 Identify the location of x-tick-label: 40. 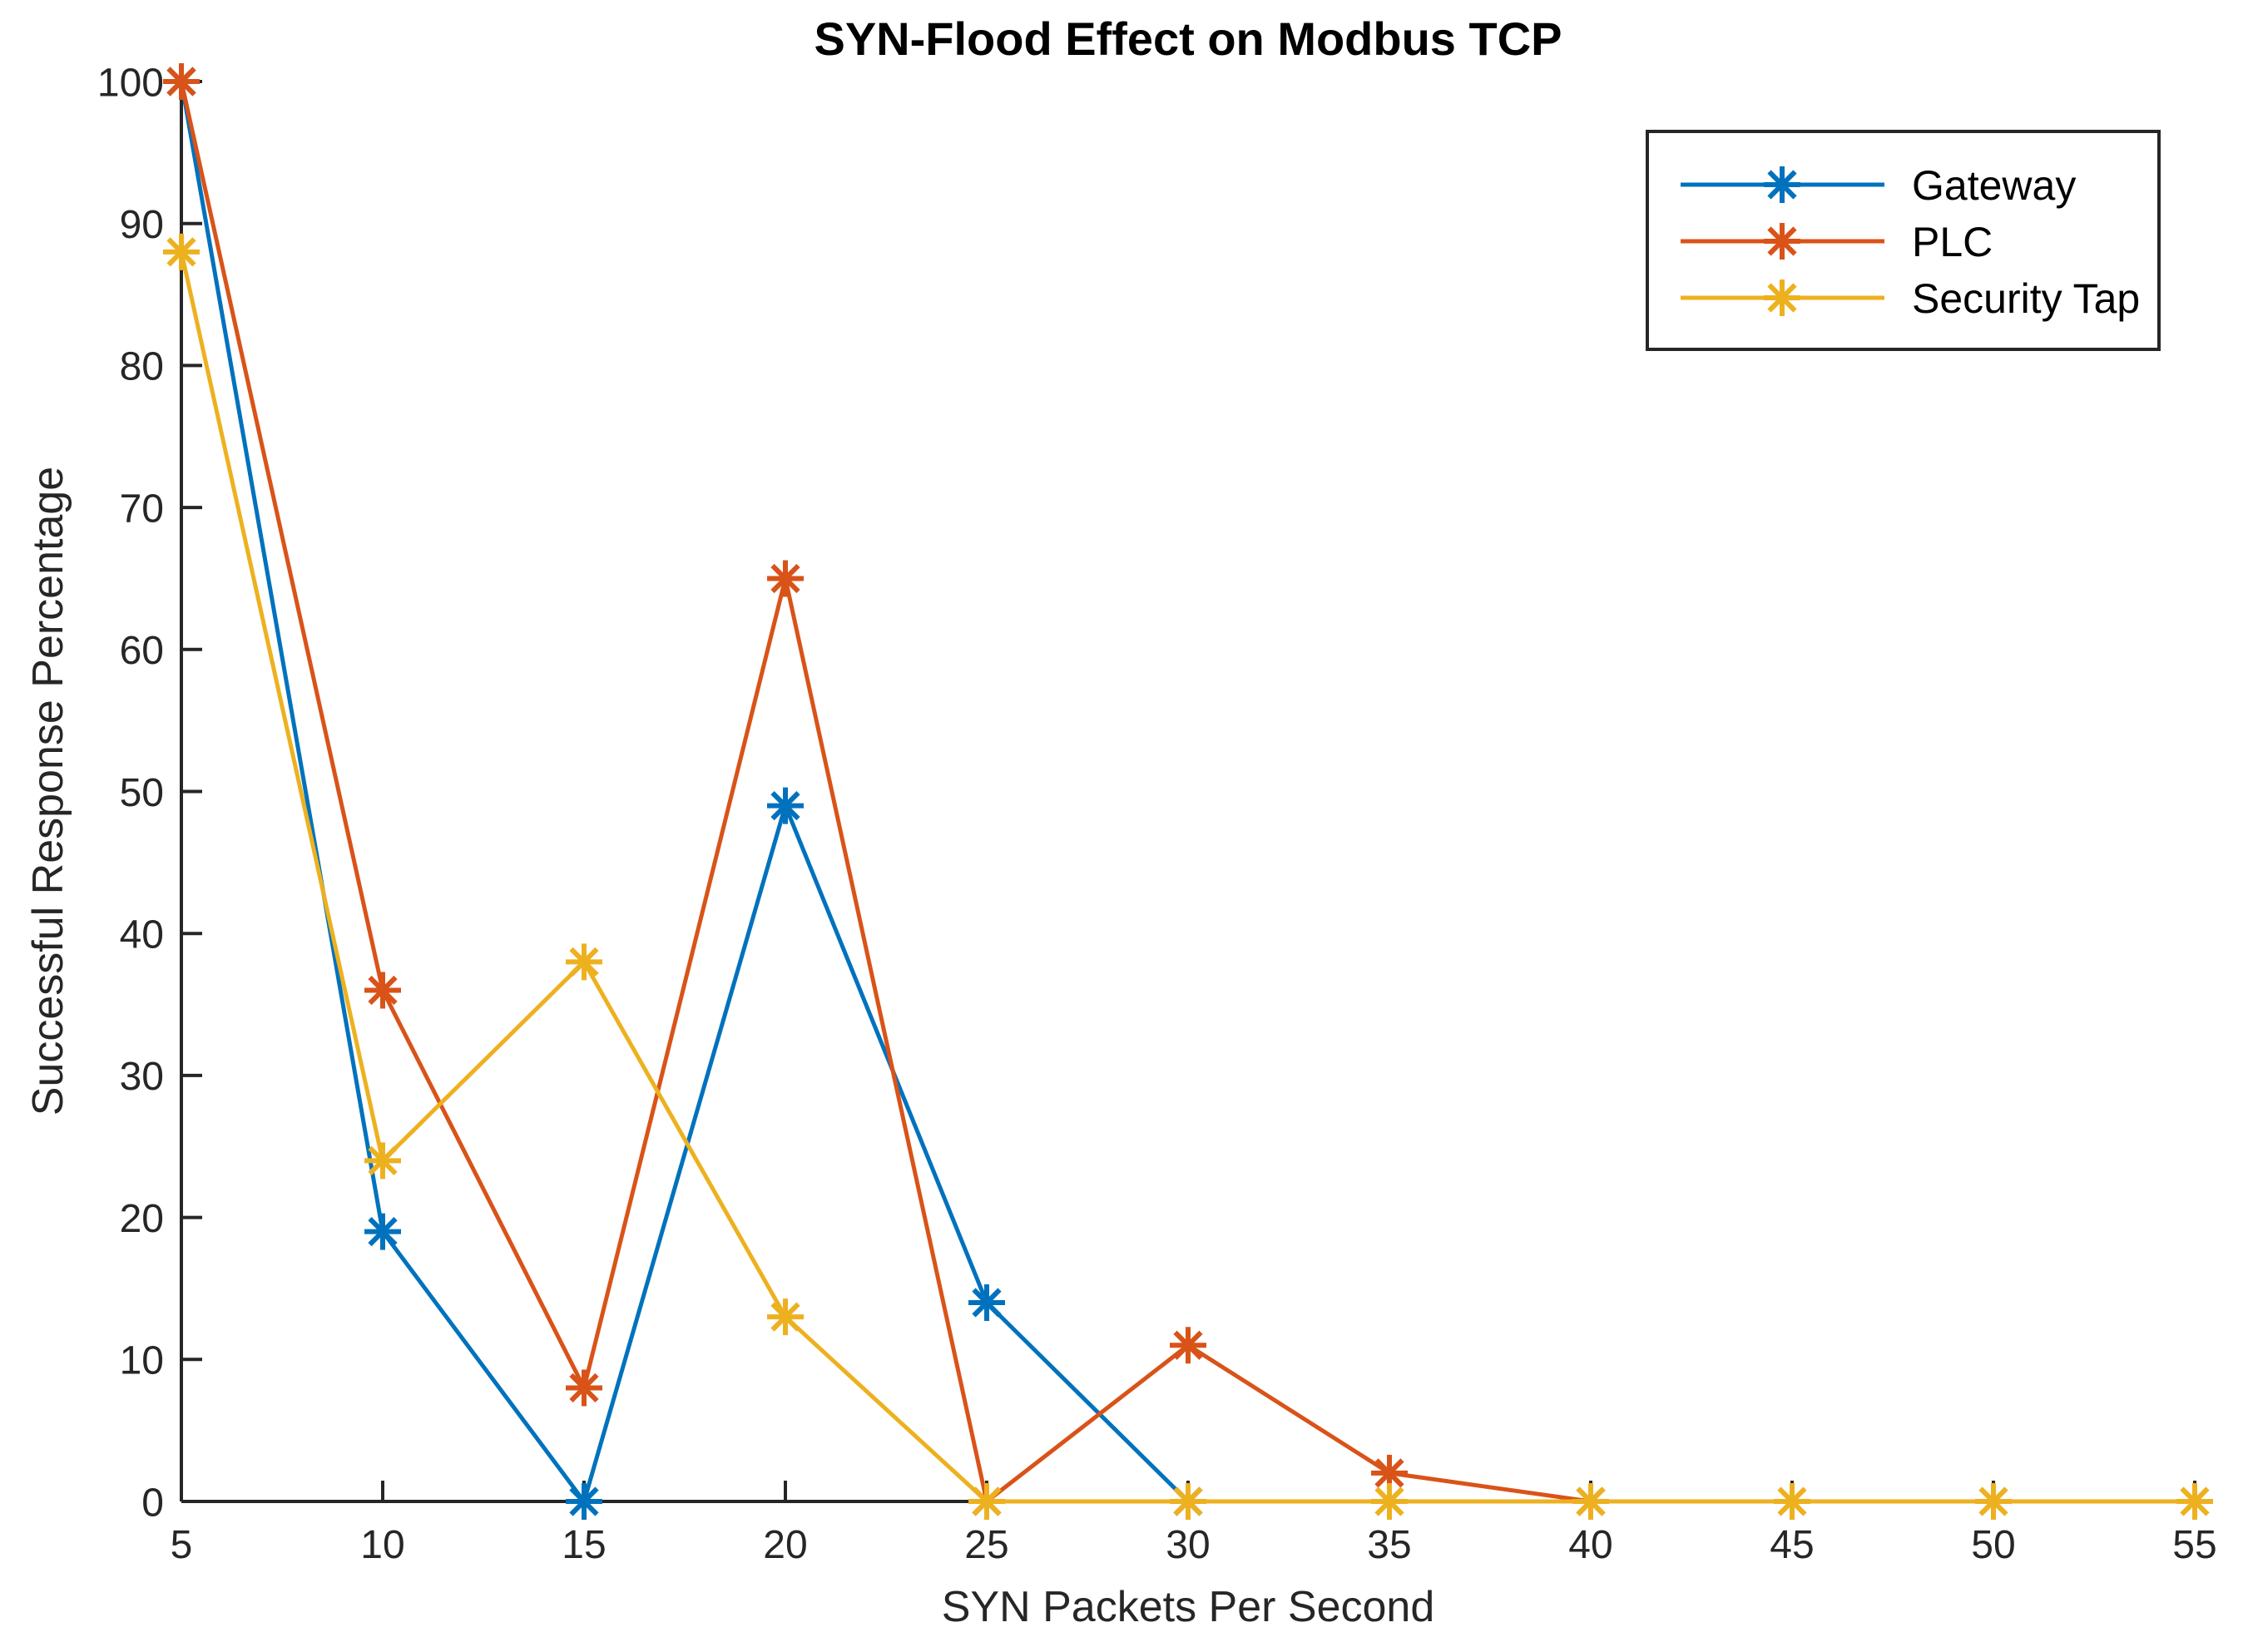
(1590, 1545).